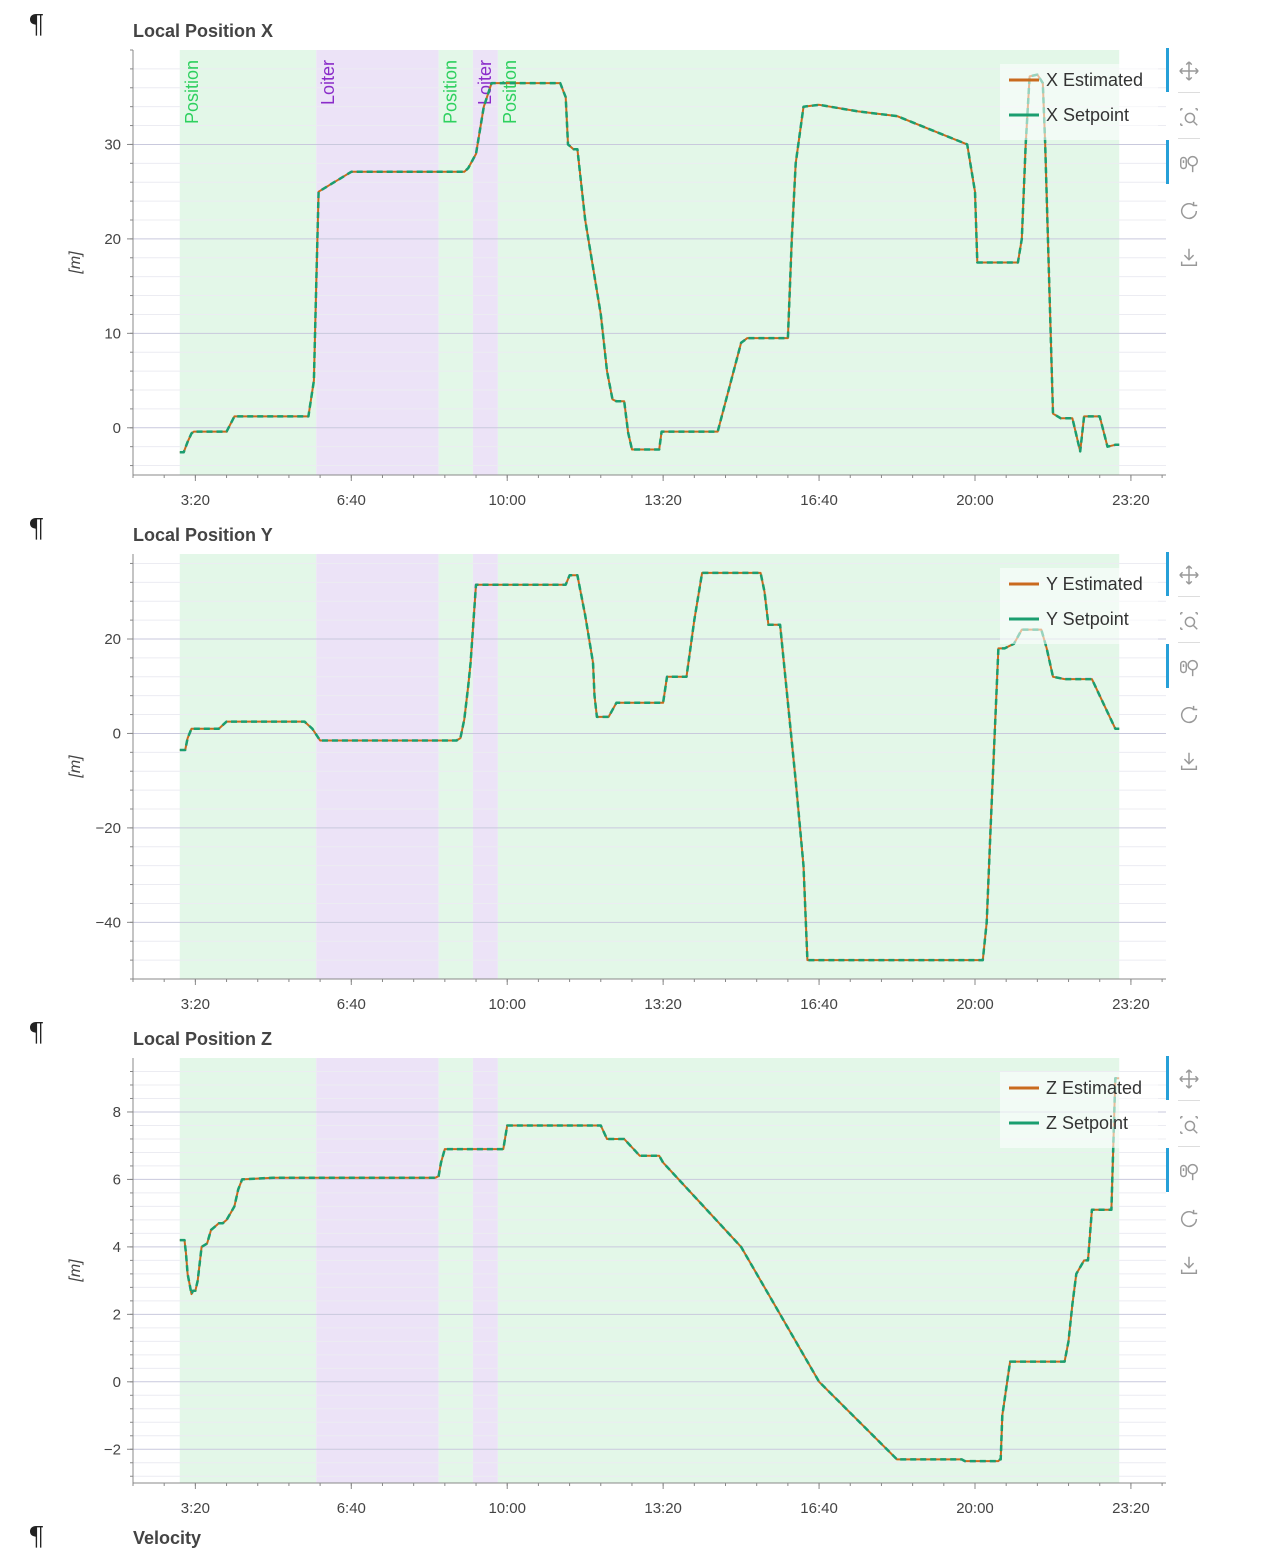  Describe the element at coordinates (117, 1314) in the screenshot. I see `y-tick-label: 2` at that location.